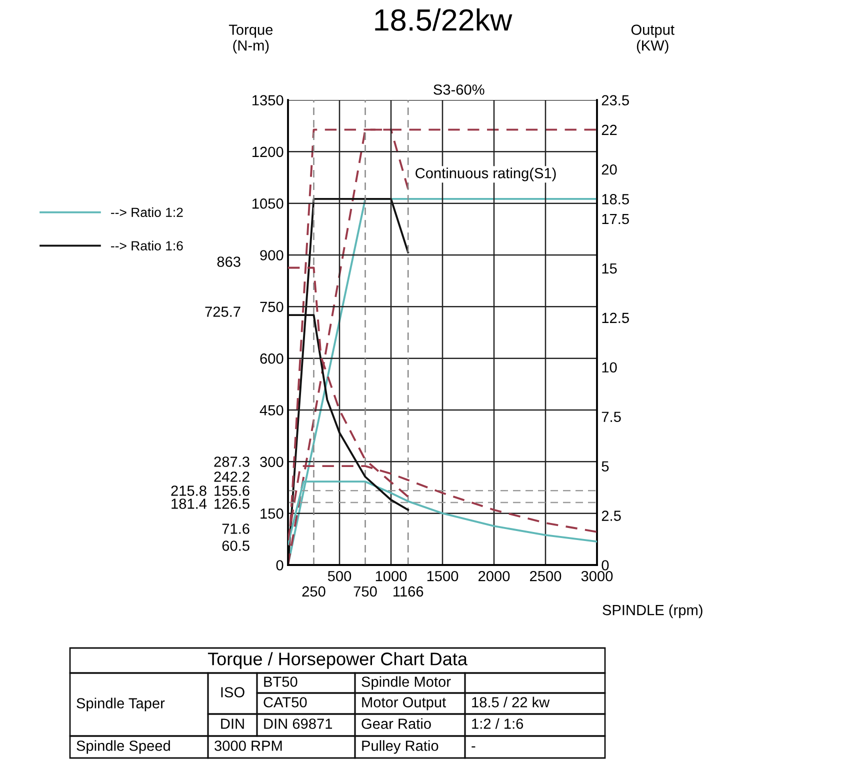 This screenshot has width=860, height=779. Describe the element at coordinates (409, 591) in the screenshot. I see `ref-line-label: 1166` at that location.